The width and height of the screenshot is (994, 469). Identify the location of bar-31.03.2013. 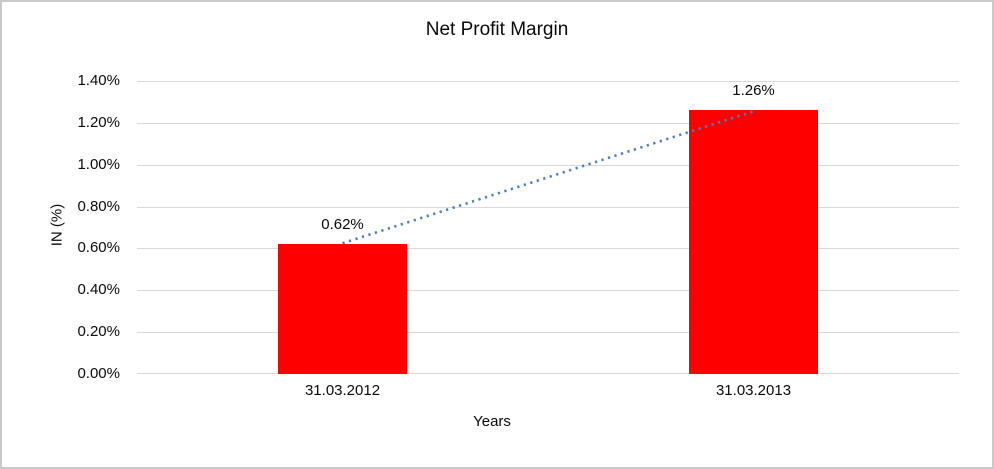
(753, 242).